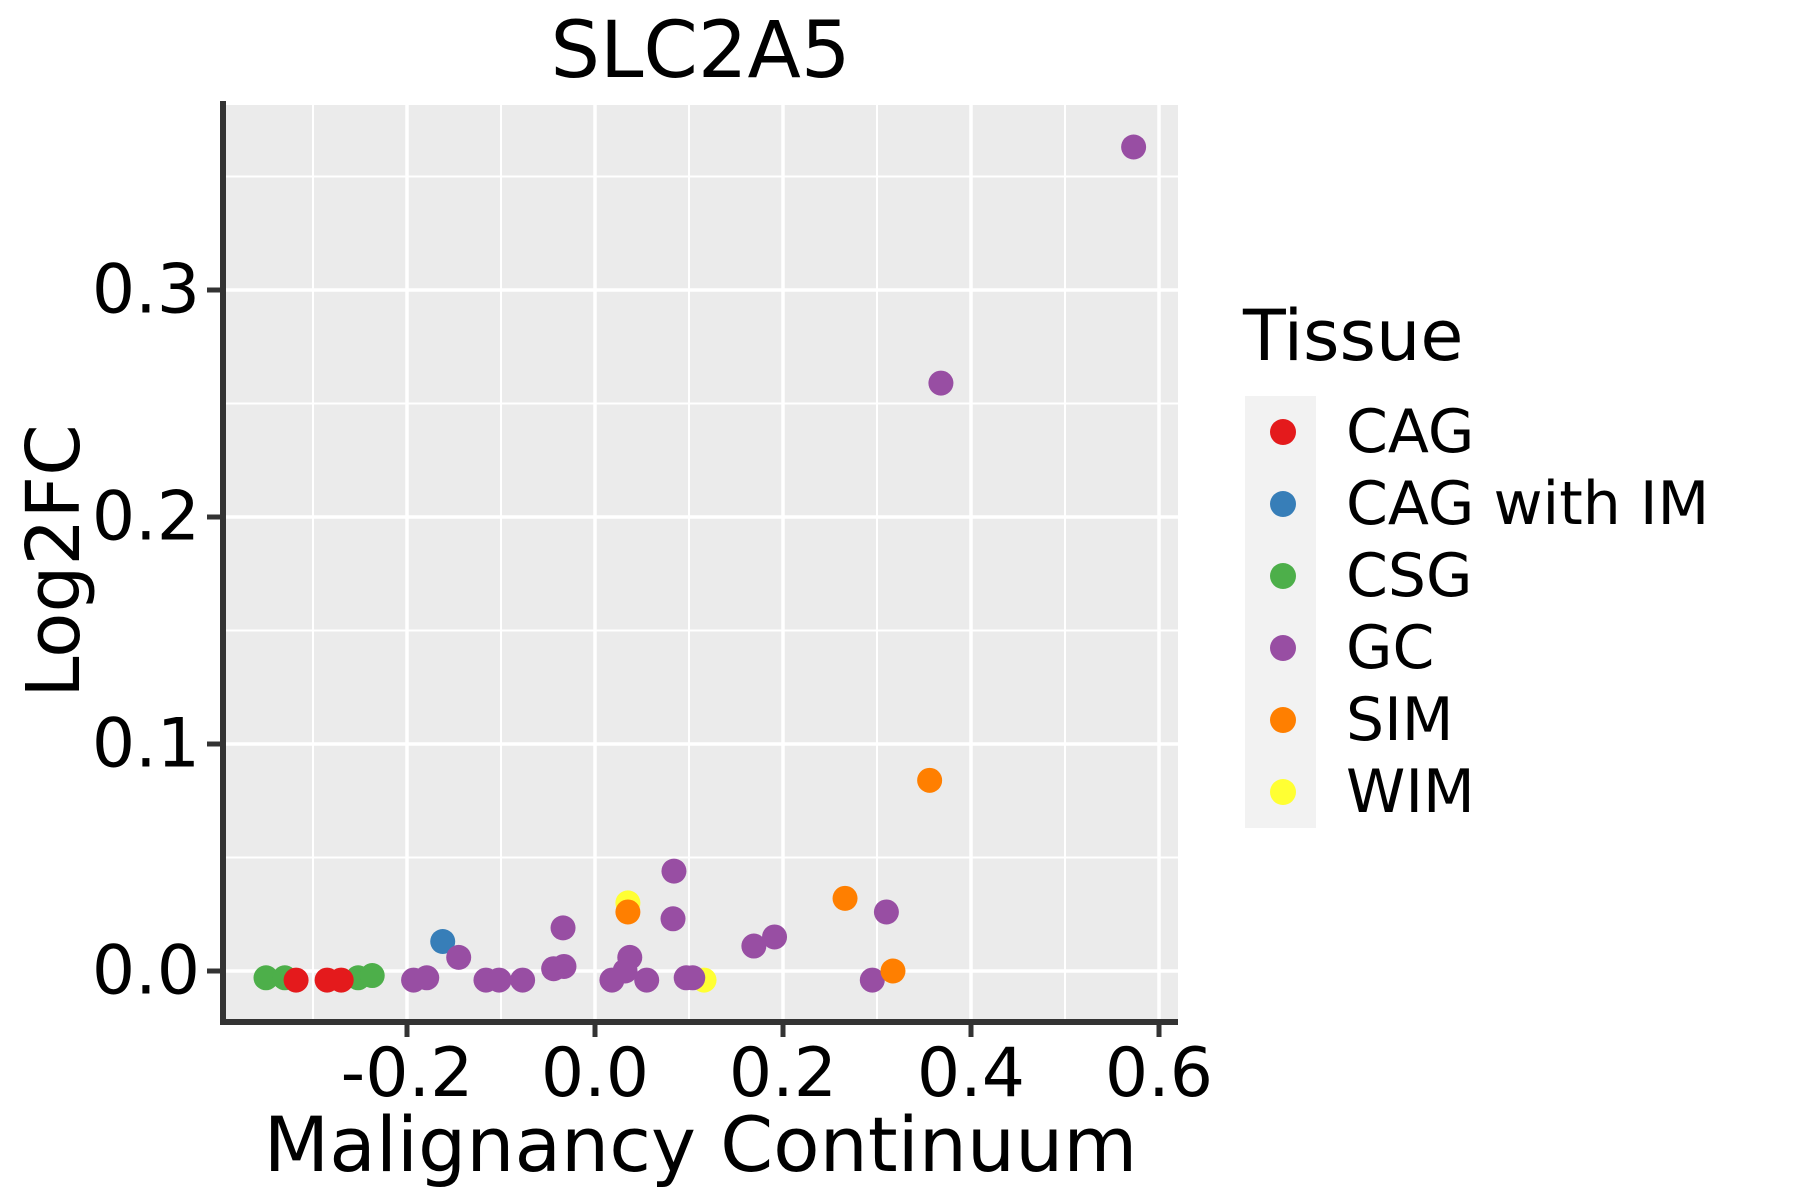 This screenshot has width=1800, height=1200. I want to click on legend-label: CAG, so click(1410, 432).